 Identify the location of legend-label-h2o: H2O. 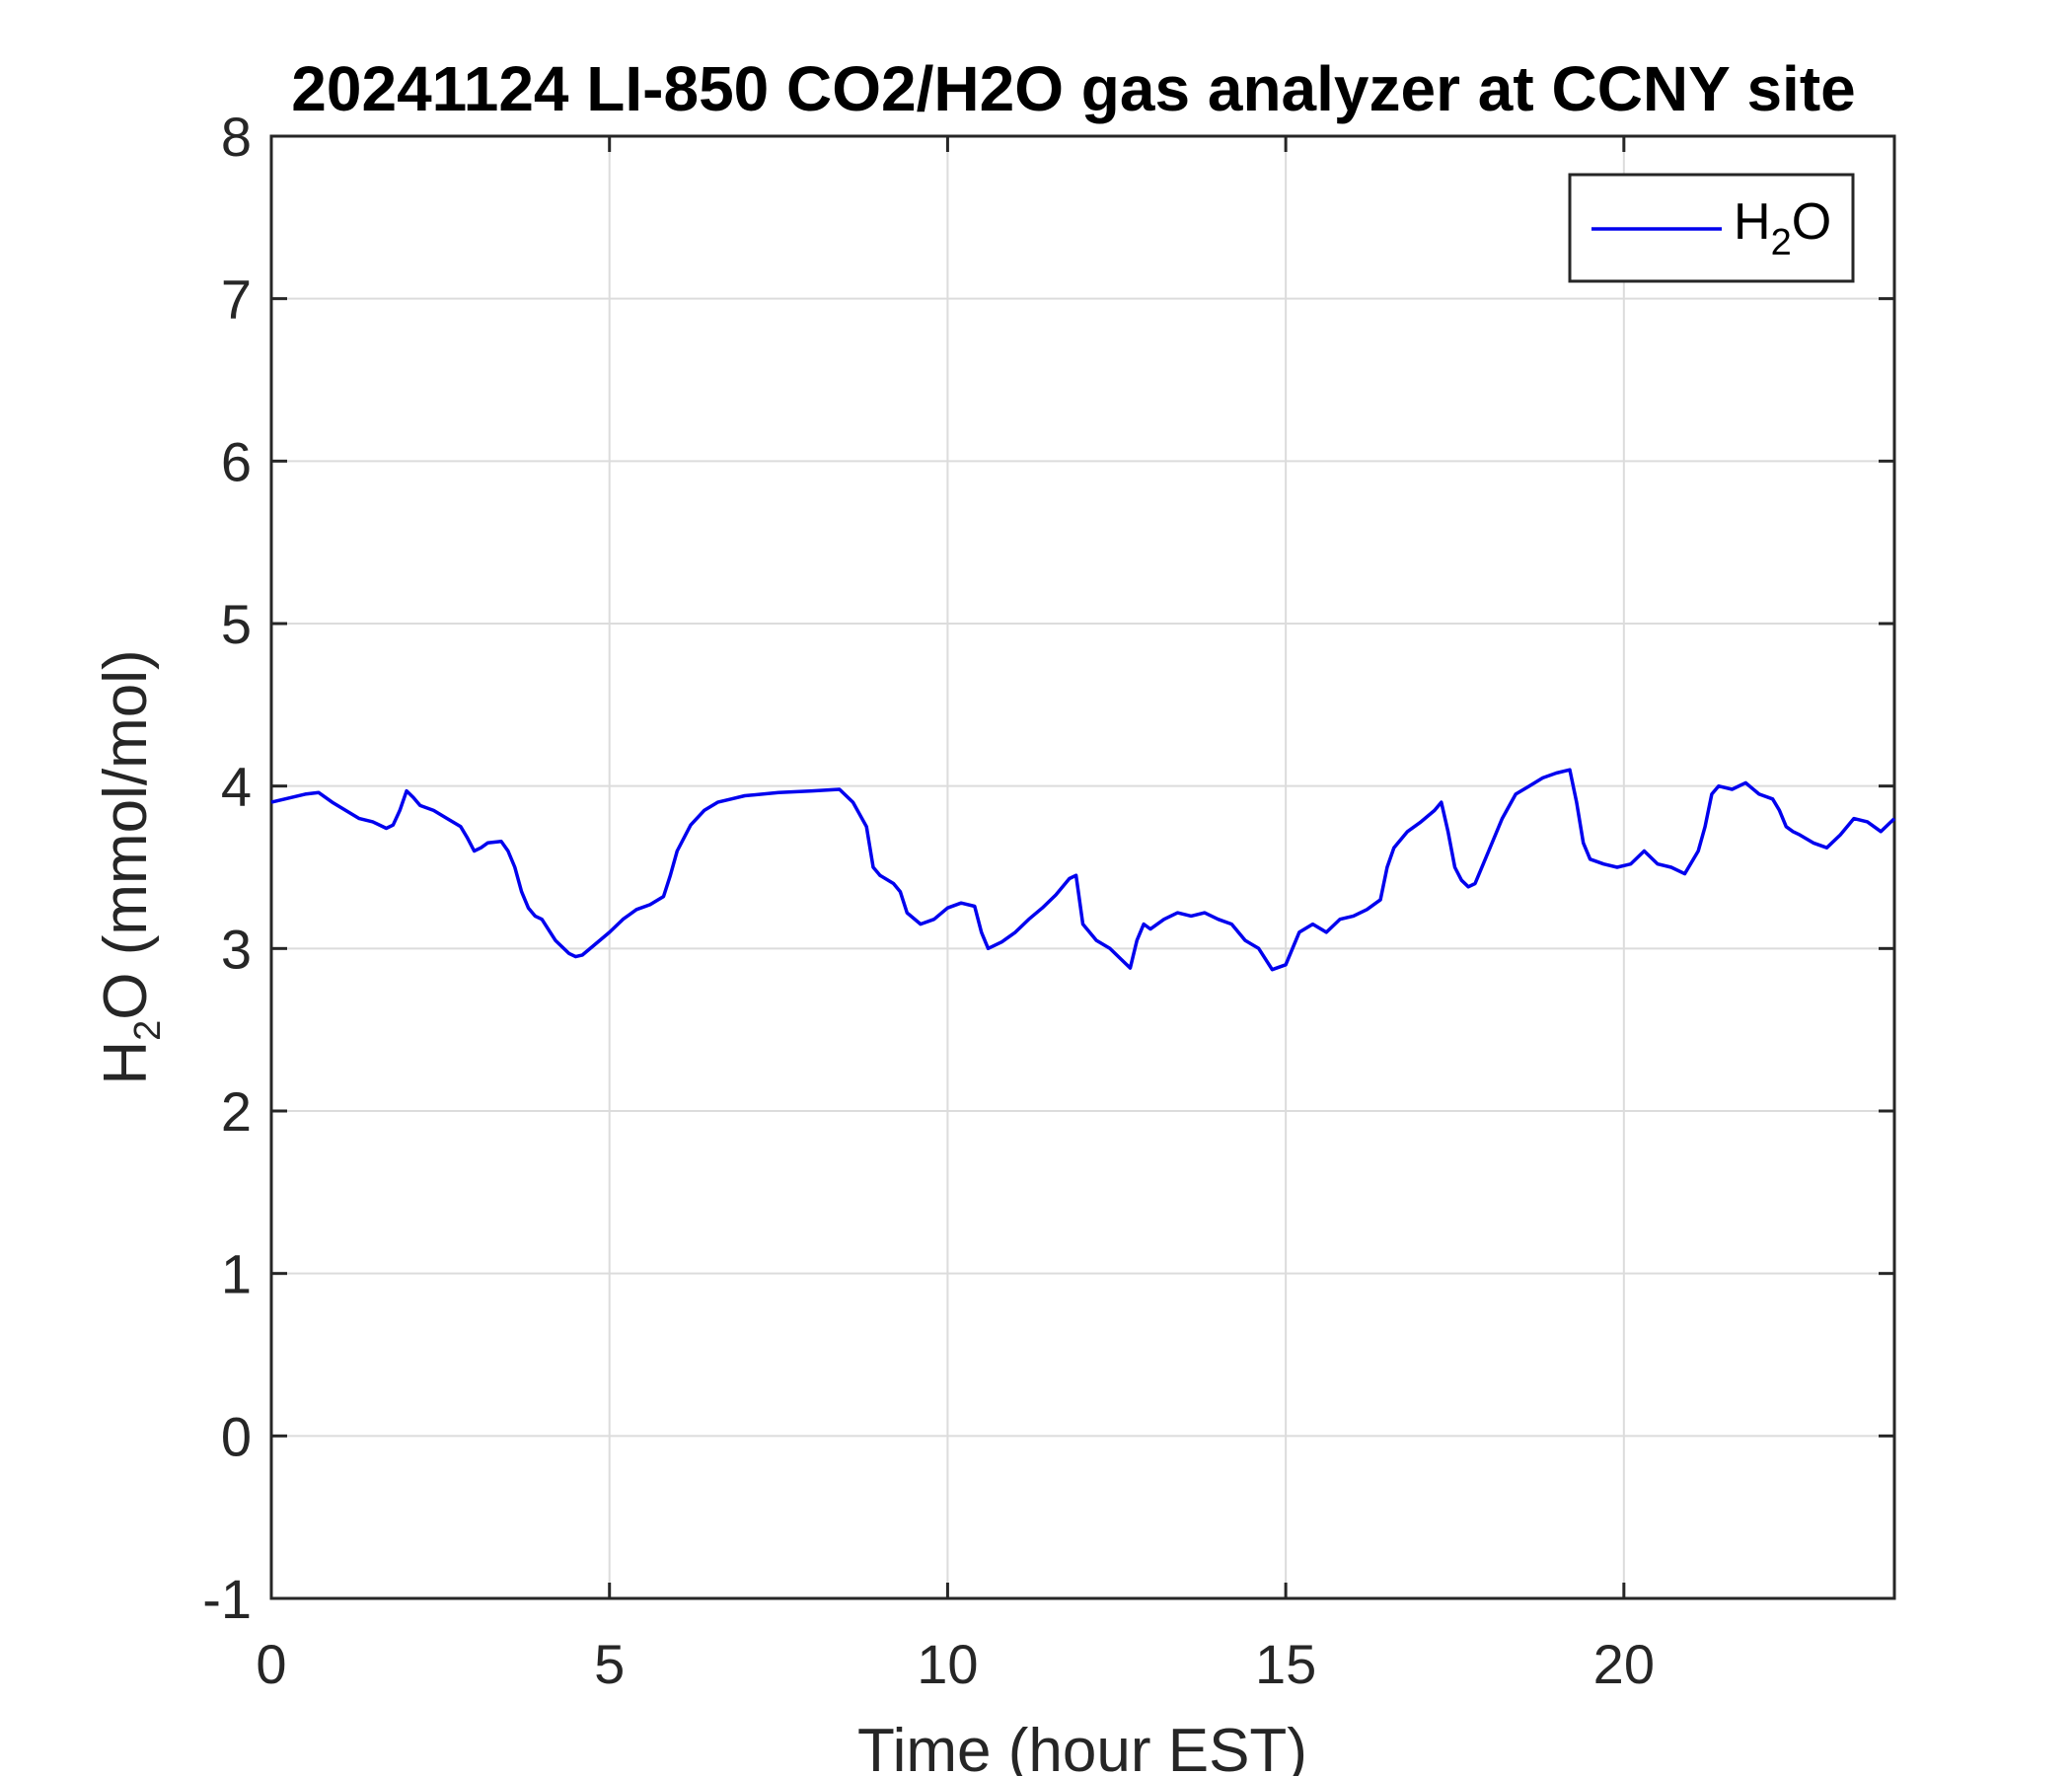
(1783, 228).